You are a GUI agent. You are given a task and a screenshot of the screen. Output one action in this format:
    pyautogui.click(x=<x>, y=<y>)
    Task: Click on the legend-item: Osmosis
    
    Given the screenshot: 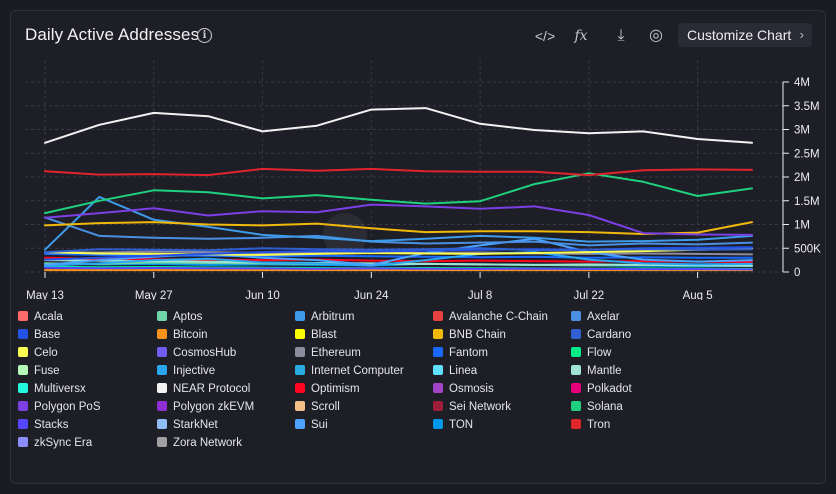 What is the action you would take?
    pyautogui.click(x=463, y=389)
    